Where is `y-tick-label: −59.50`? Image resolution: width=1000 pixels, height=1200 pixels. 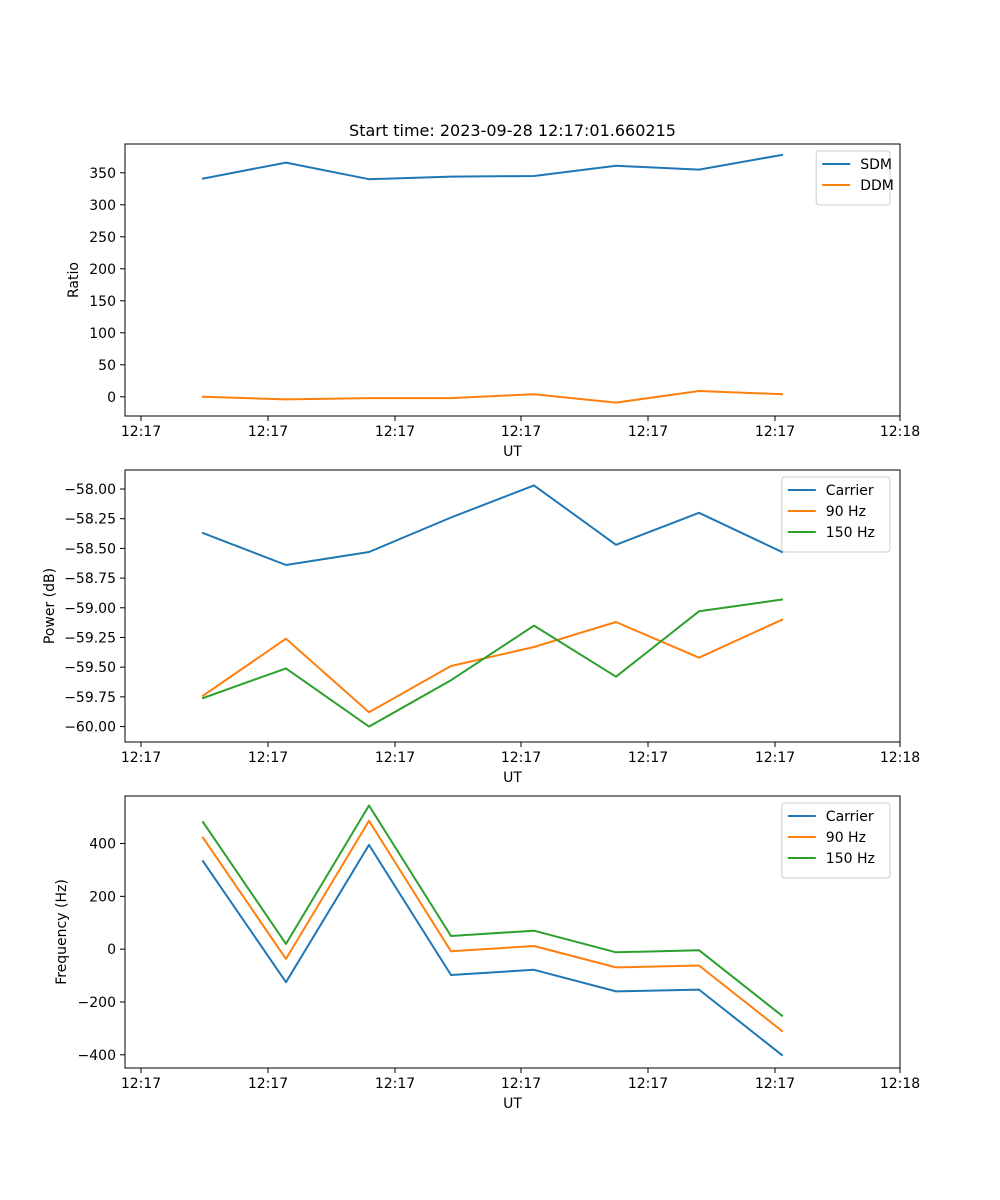 y-tick-label: −59.50 is located at coordinates (90, 668).